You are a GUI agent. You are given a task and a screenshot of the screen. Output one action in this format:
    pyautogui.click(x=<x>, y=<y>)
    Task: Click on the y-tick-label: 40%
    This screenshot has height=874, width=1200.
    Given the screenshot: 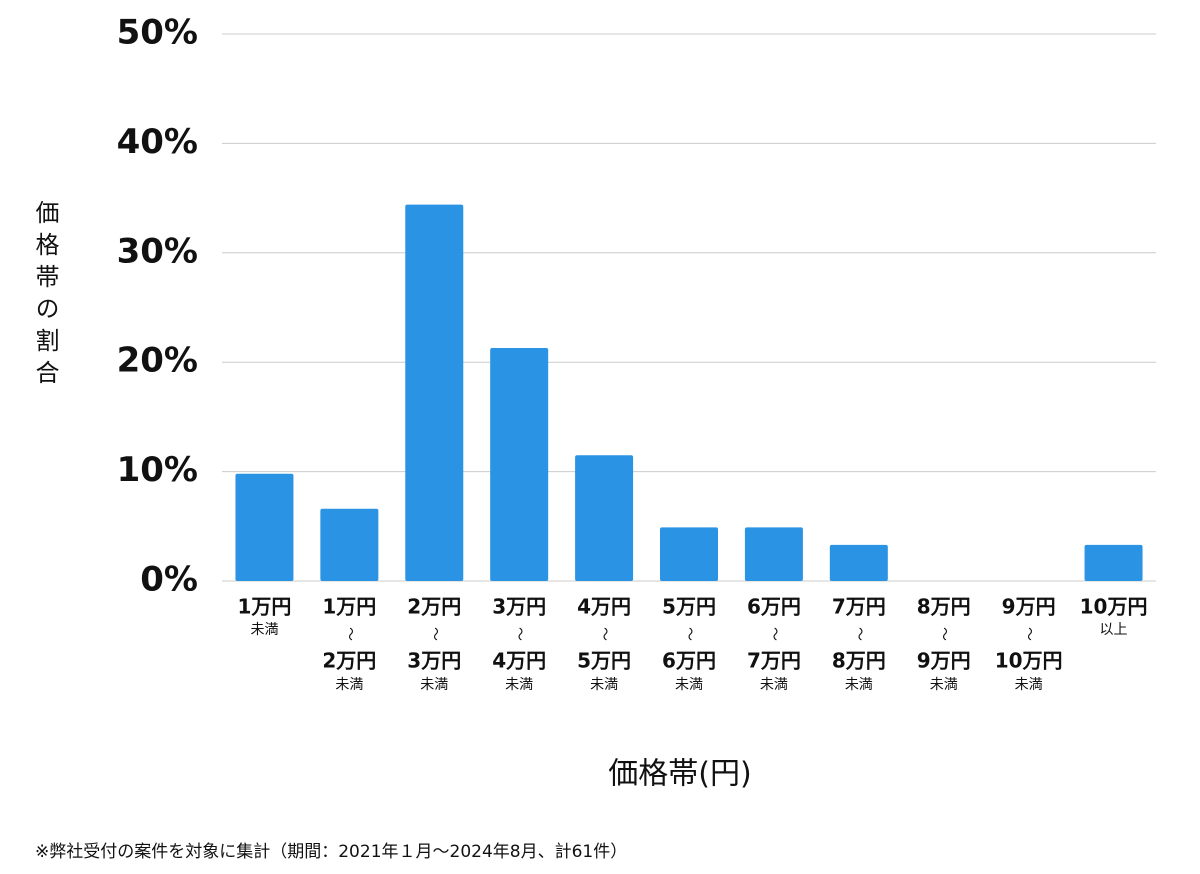 What is the action you would take?
    pyautogui.click(x=157, y=142)
    